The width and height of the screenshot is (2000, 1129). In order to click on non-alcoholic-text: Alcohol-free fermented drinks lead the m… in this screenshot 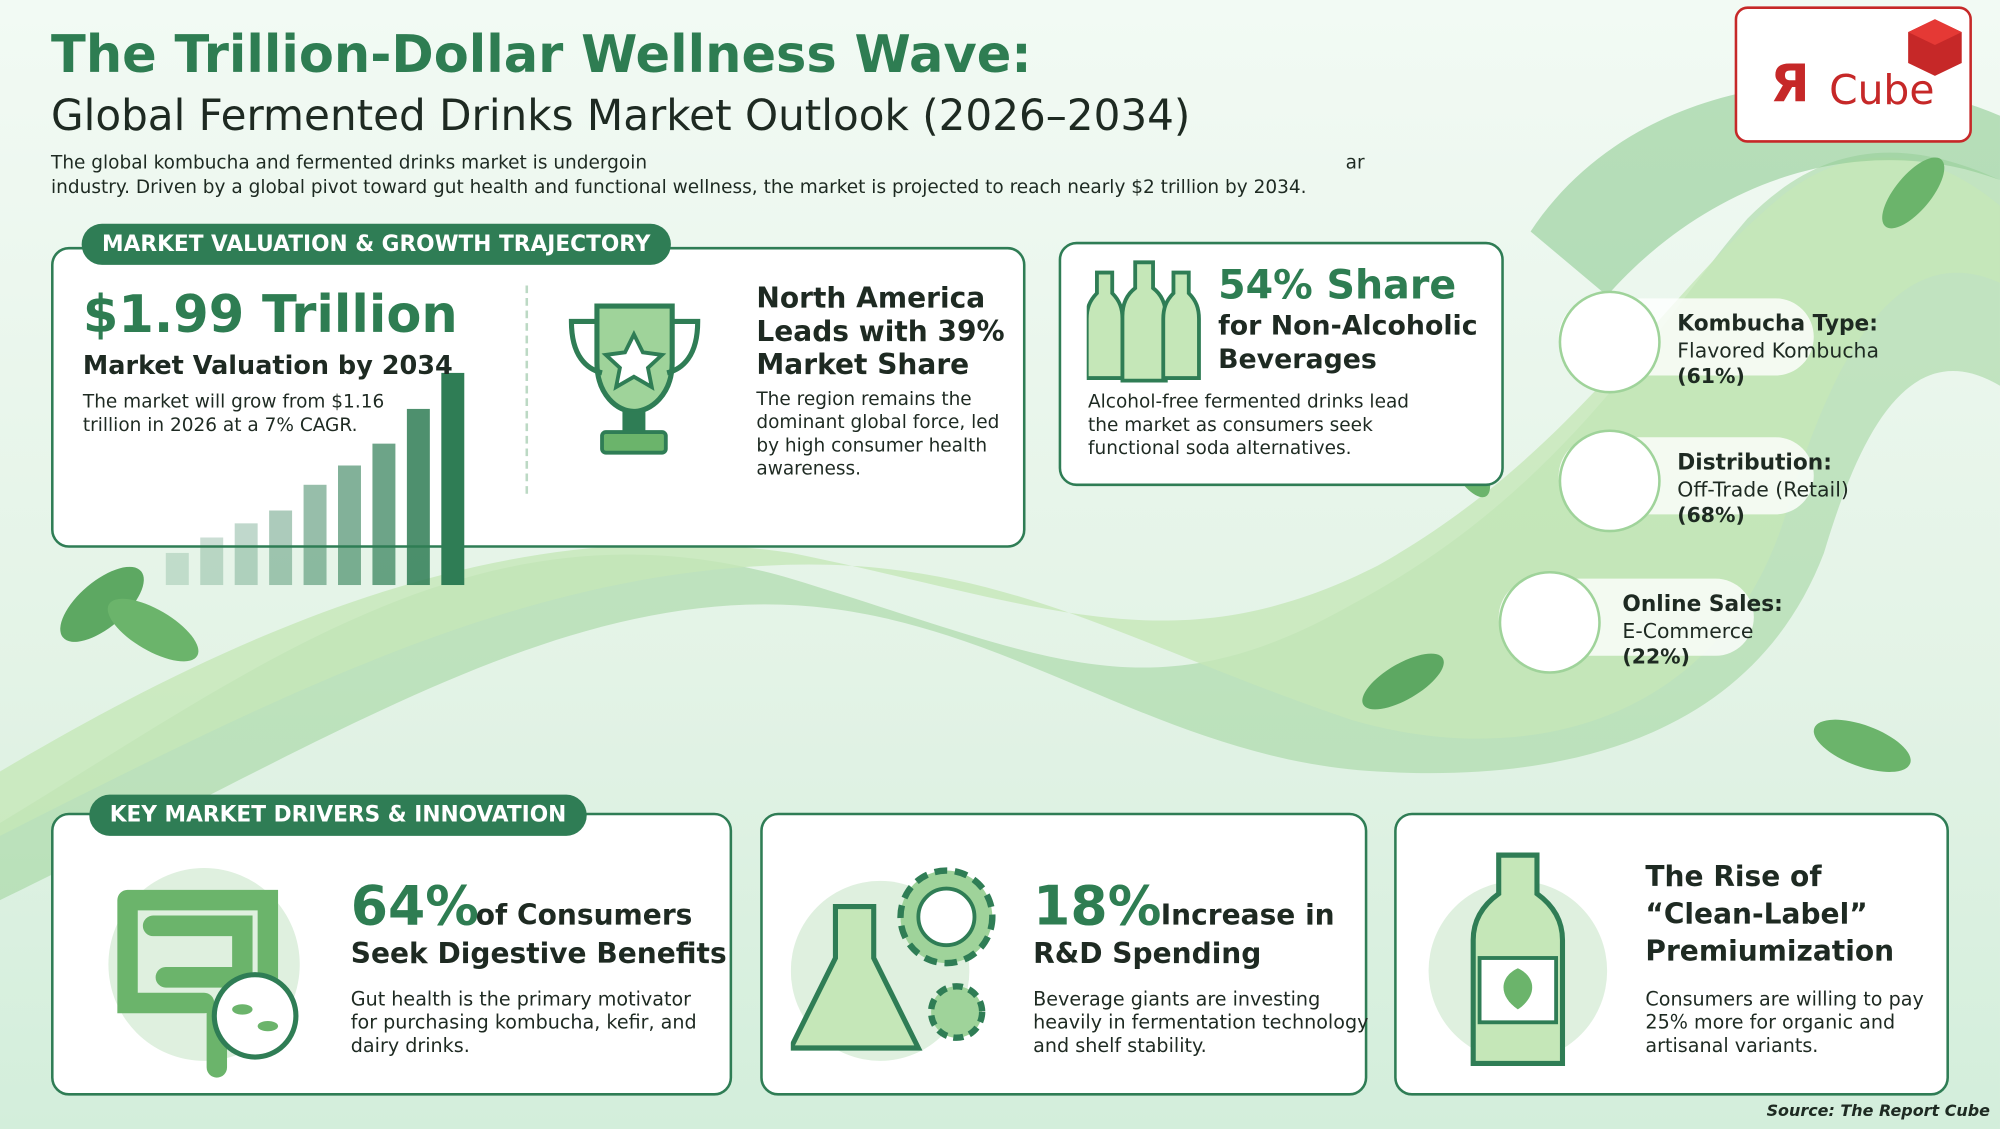, I will do `click(1249, 426)`.